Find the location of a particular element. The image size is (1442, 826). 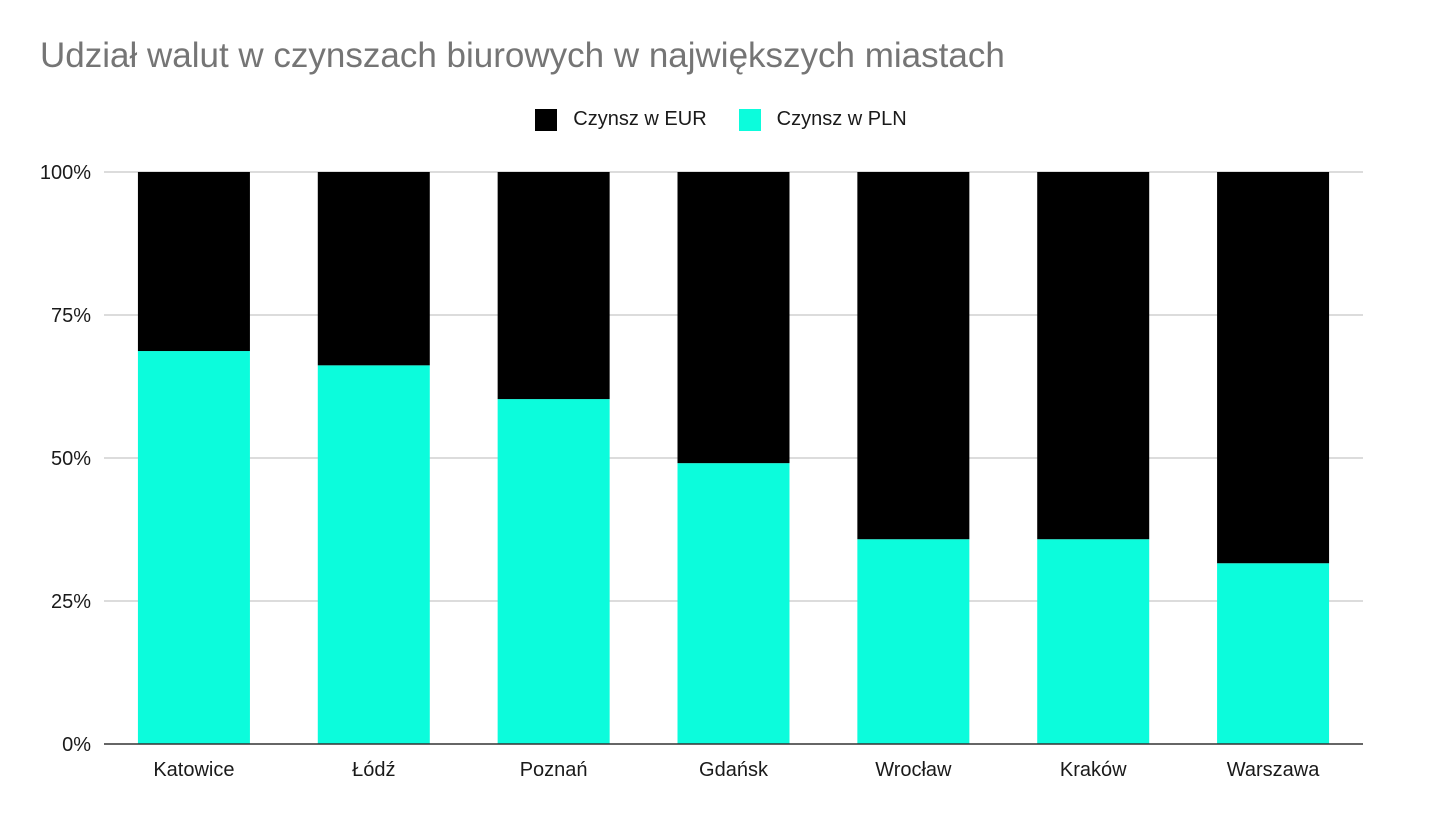

y-tick-label: 0% is located at coordinates (76, 745).